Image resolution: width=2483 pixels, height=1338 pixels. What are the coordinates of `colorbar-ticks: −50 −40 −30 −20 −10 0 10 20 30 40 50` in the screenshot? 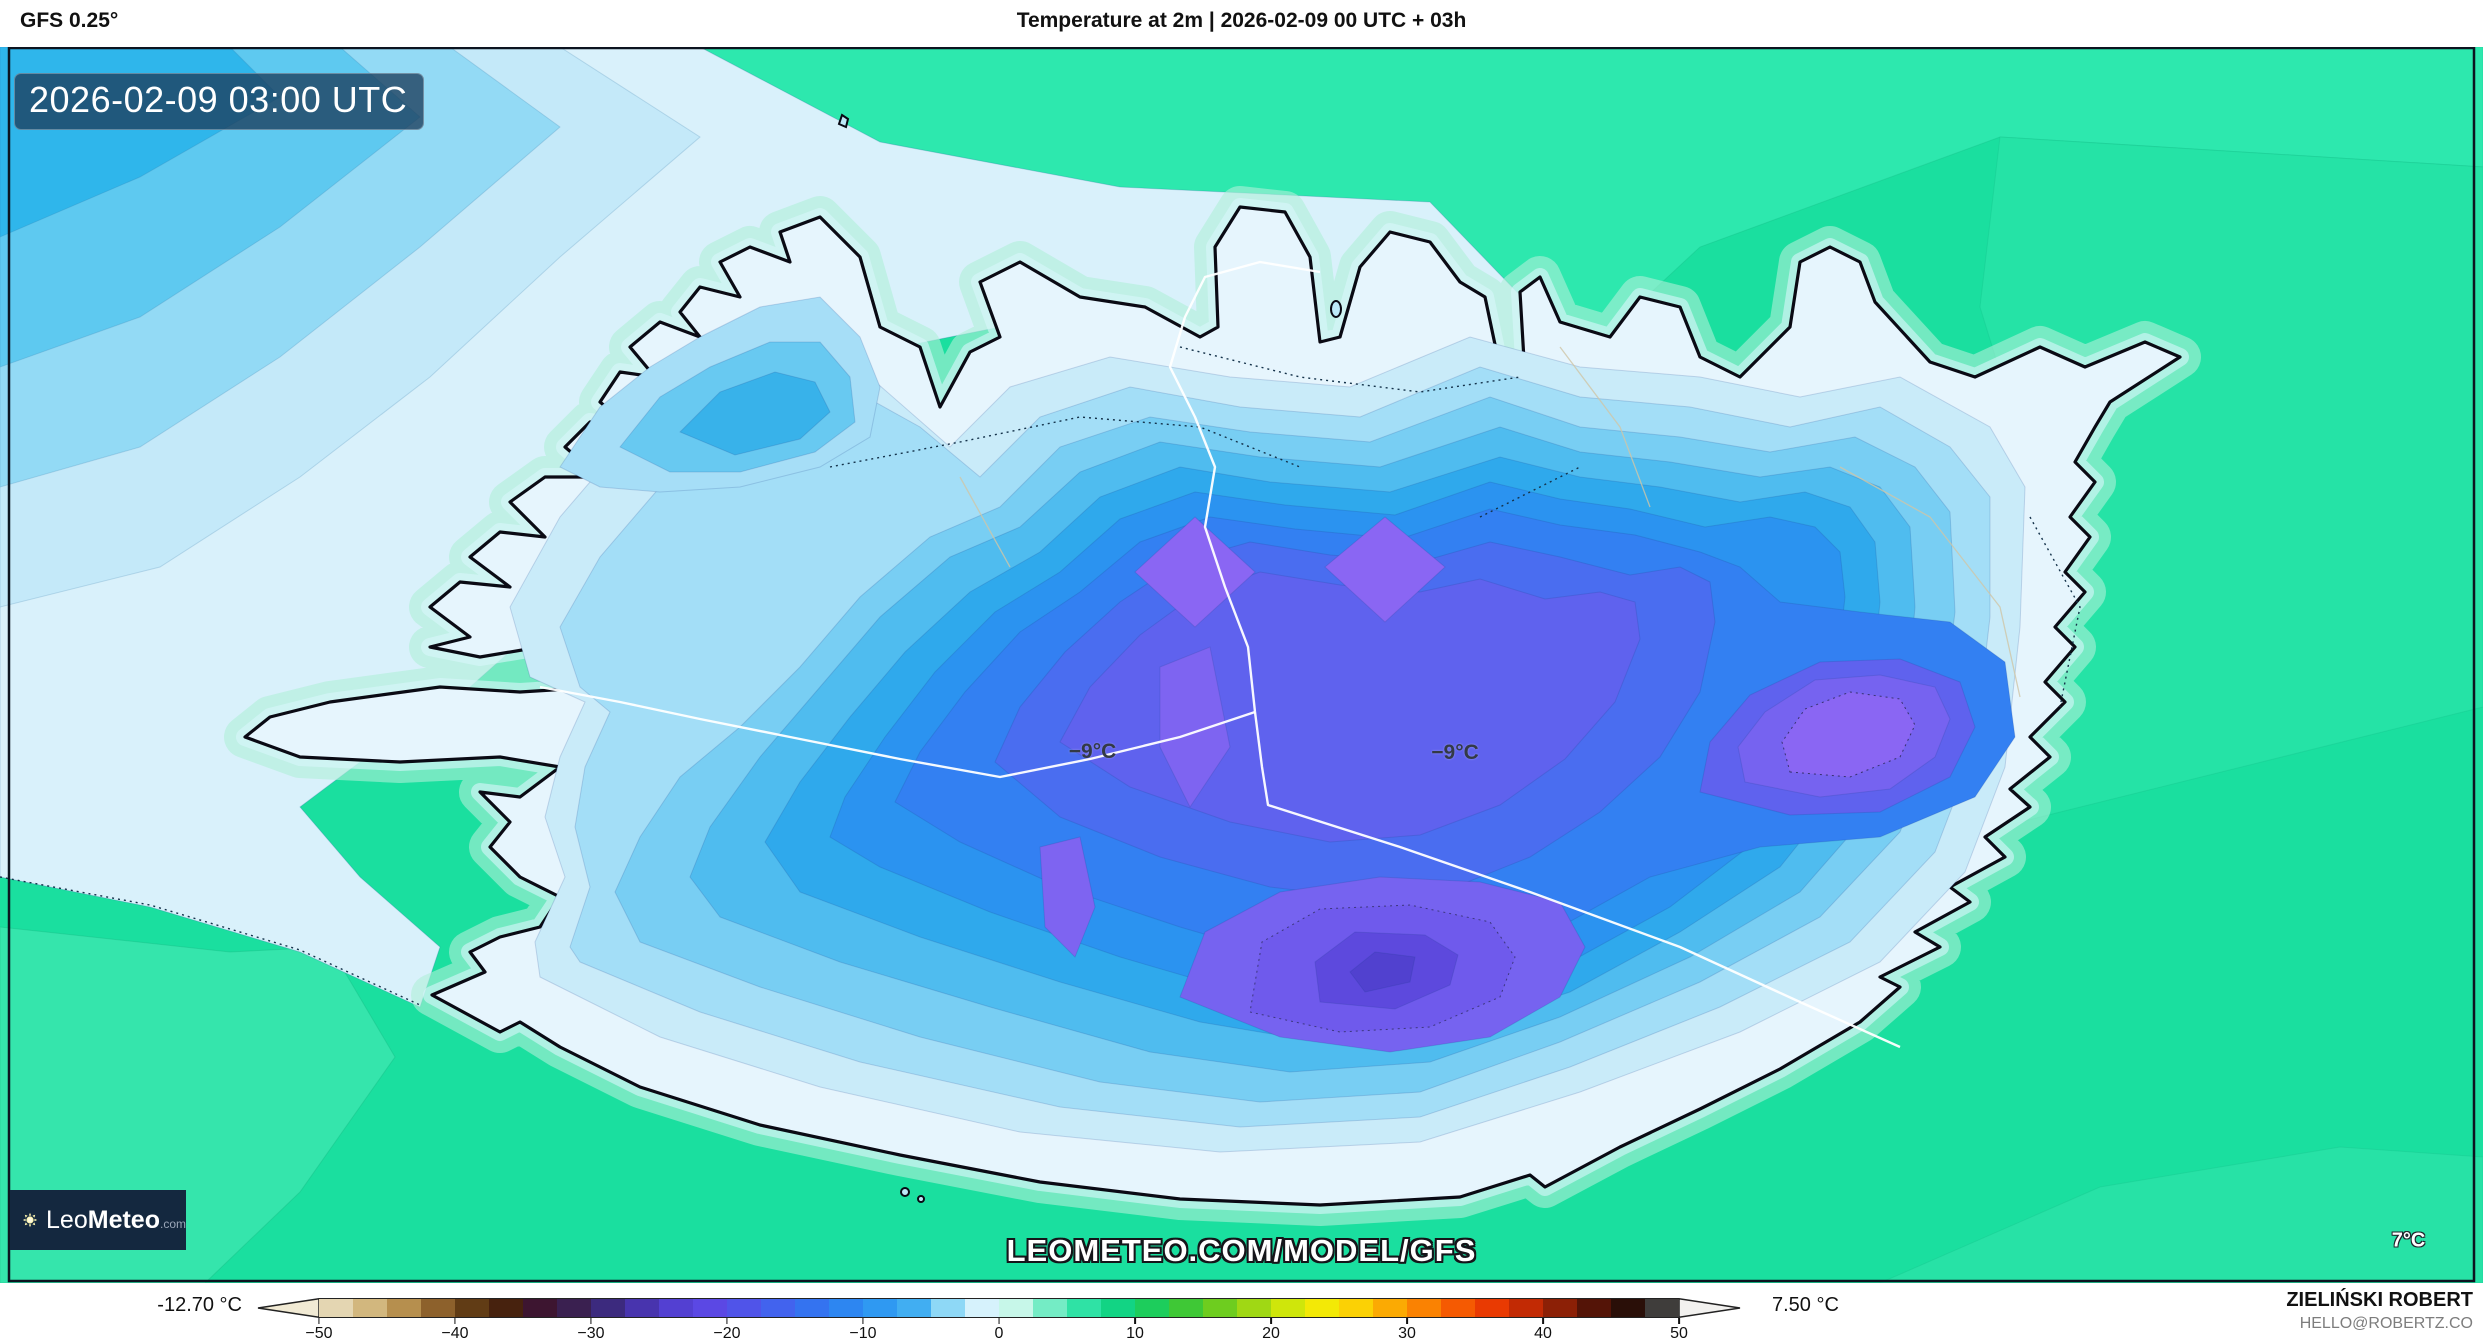 It's located at (996, 1328).